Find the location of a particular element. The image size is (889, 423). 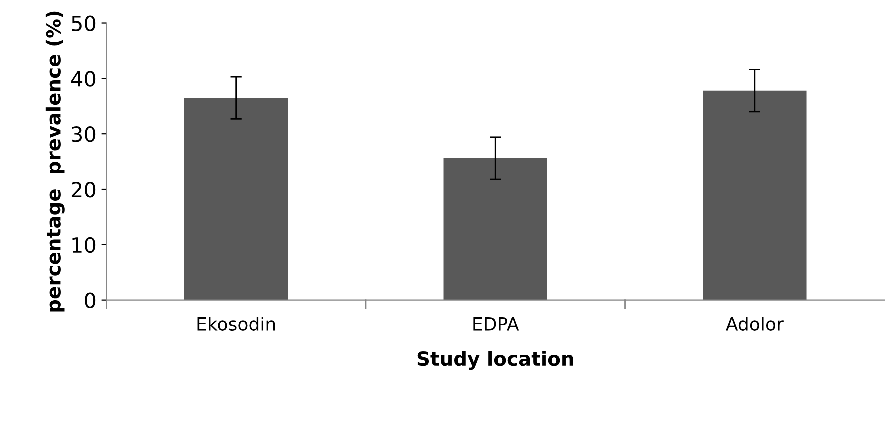

x-tick-label: Ekosodin is located at coordinates (237, 323).